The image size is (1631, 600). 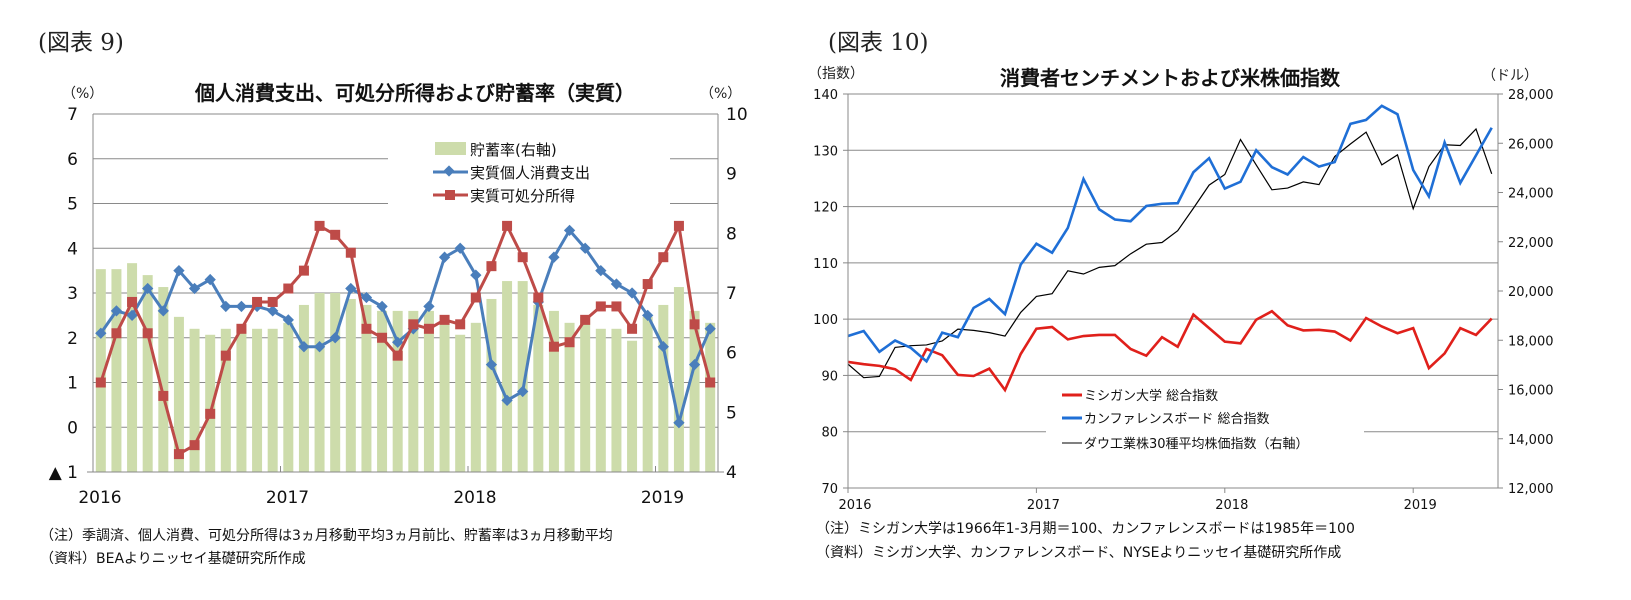 What do you see at coordinates (450, 195) in the screenshot?
I see `legend-square-marker` at bounding box center [450, 195].